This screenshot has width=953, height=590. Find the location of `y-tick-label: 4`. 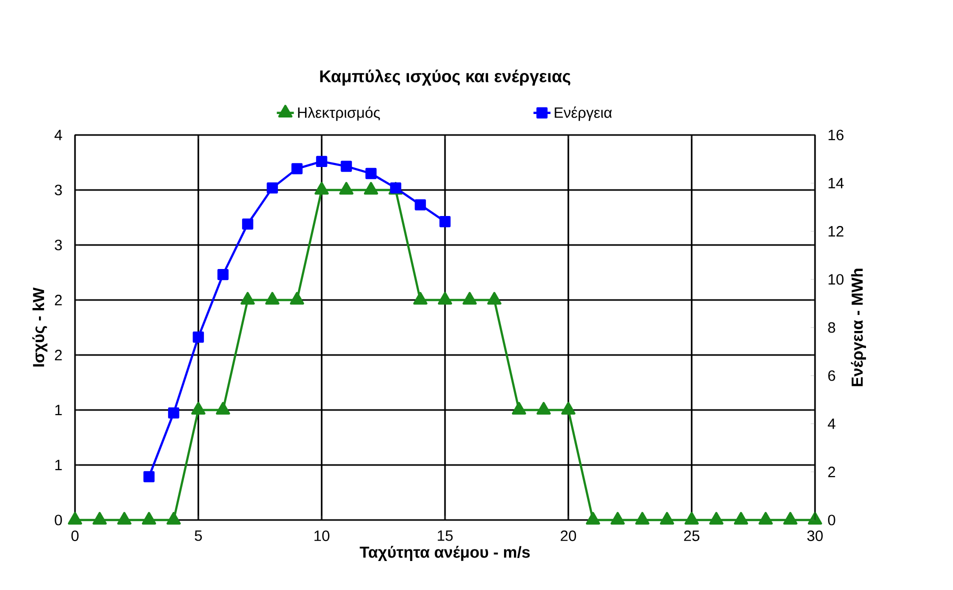

y-tick-label: 4 is located at coordinates (58, 135).